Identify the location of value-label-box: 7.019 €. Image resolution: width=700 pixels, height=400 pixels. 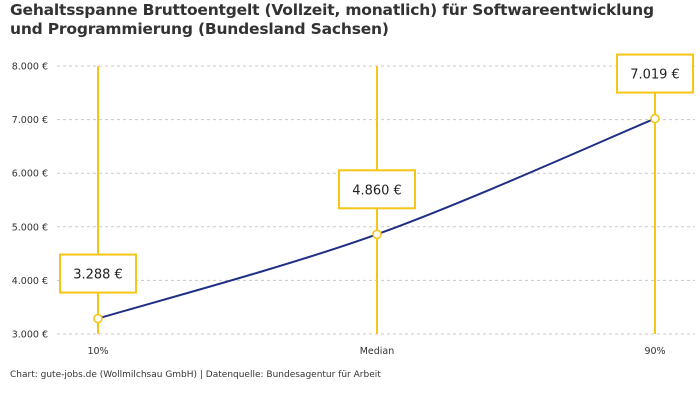
(655, 73).